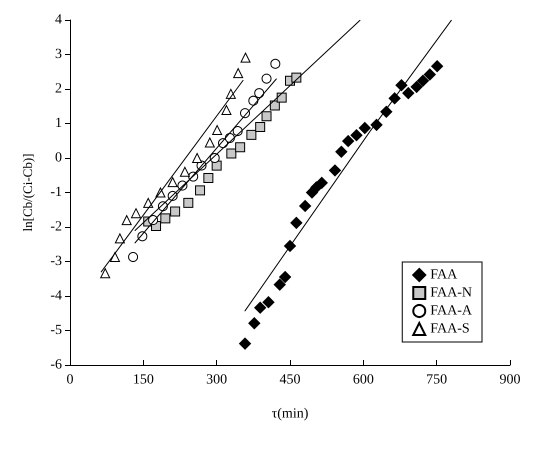  Describe the element at coordinates (451, 311) in the screenshot. I see `legend-label: FAA-A` at that location.